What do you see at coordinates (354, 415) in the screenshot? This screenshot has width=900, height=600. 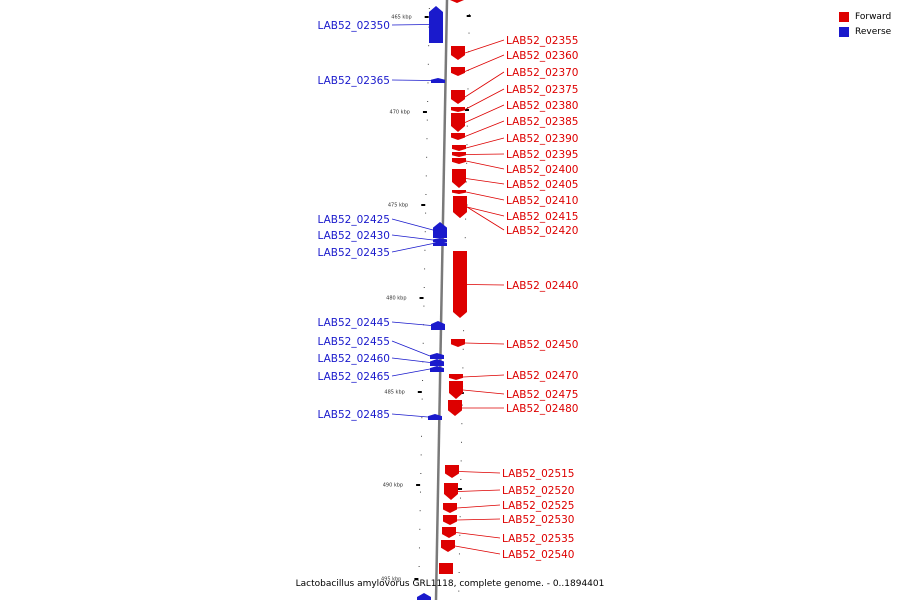 I see `reverse-gene-label: LAB52_02485` at bounding box center [354, 415].